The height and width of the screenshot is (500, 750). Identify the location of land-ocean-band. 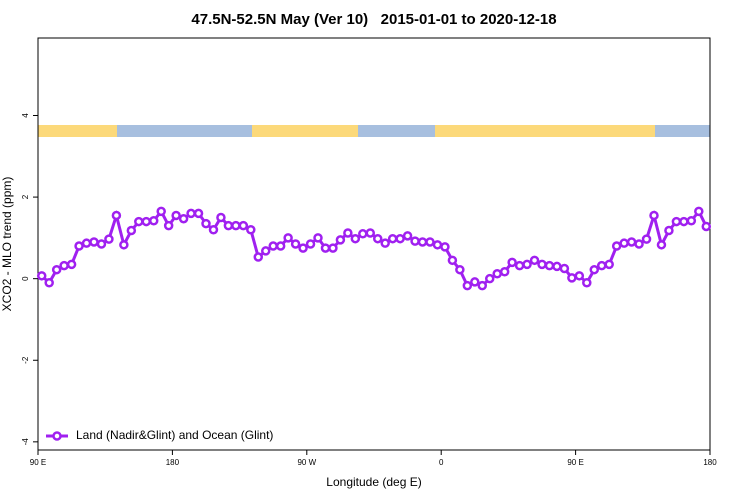
(374, 131).